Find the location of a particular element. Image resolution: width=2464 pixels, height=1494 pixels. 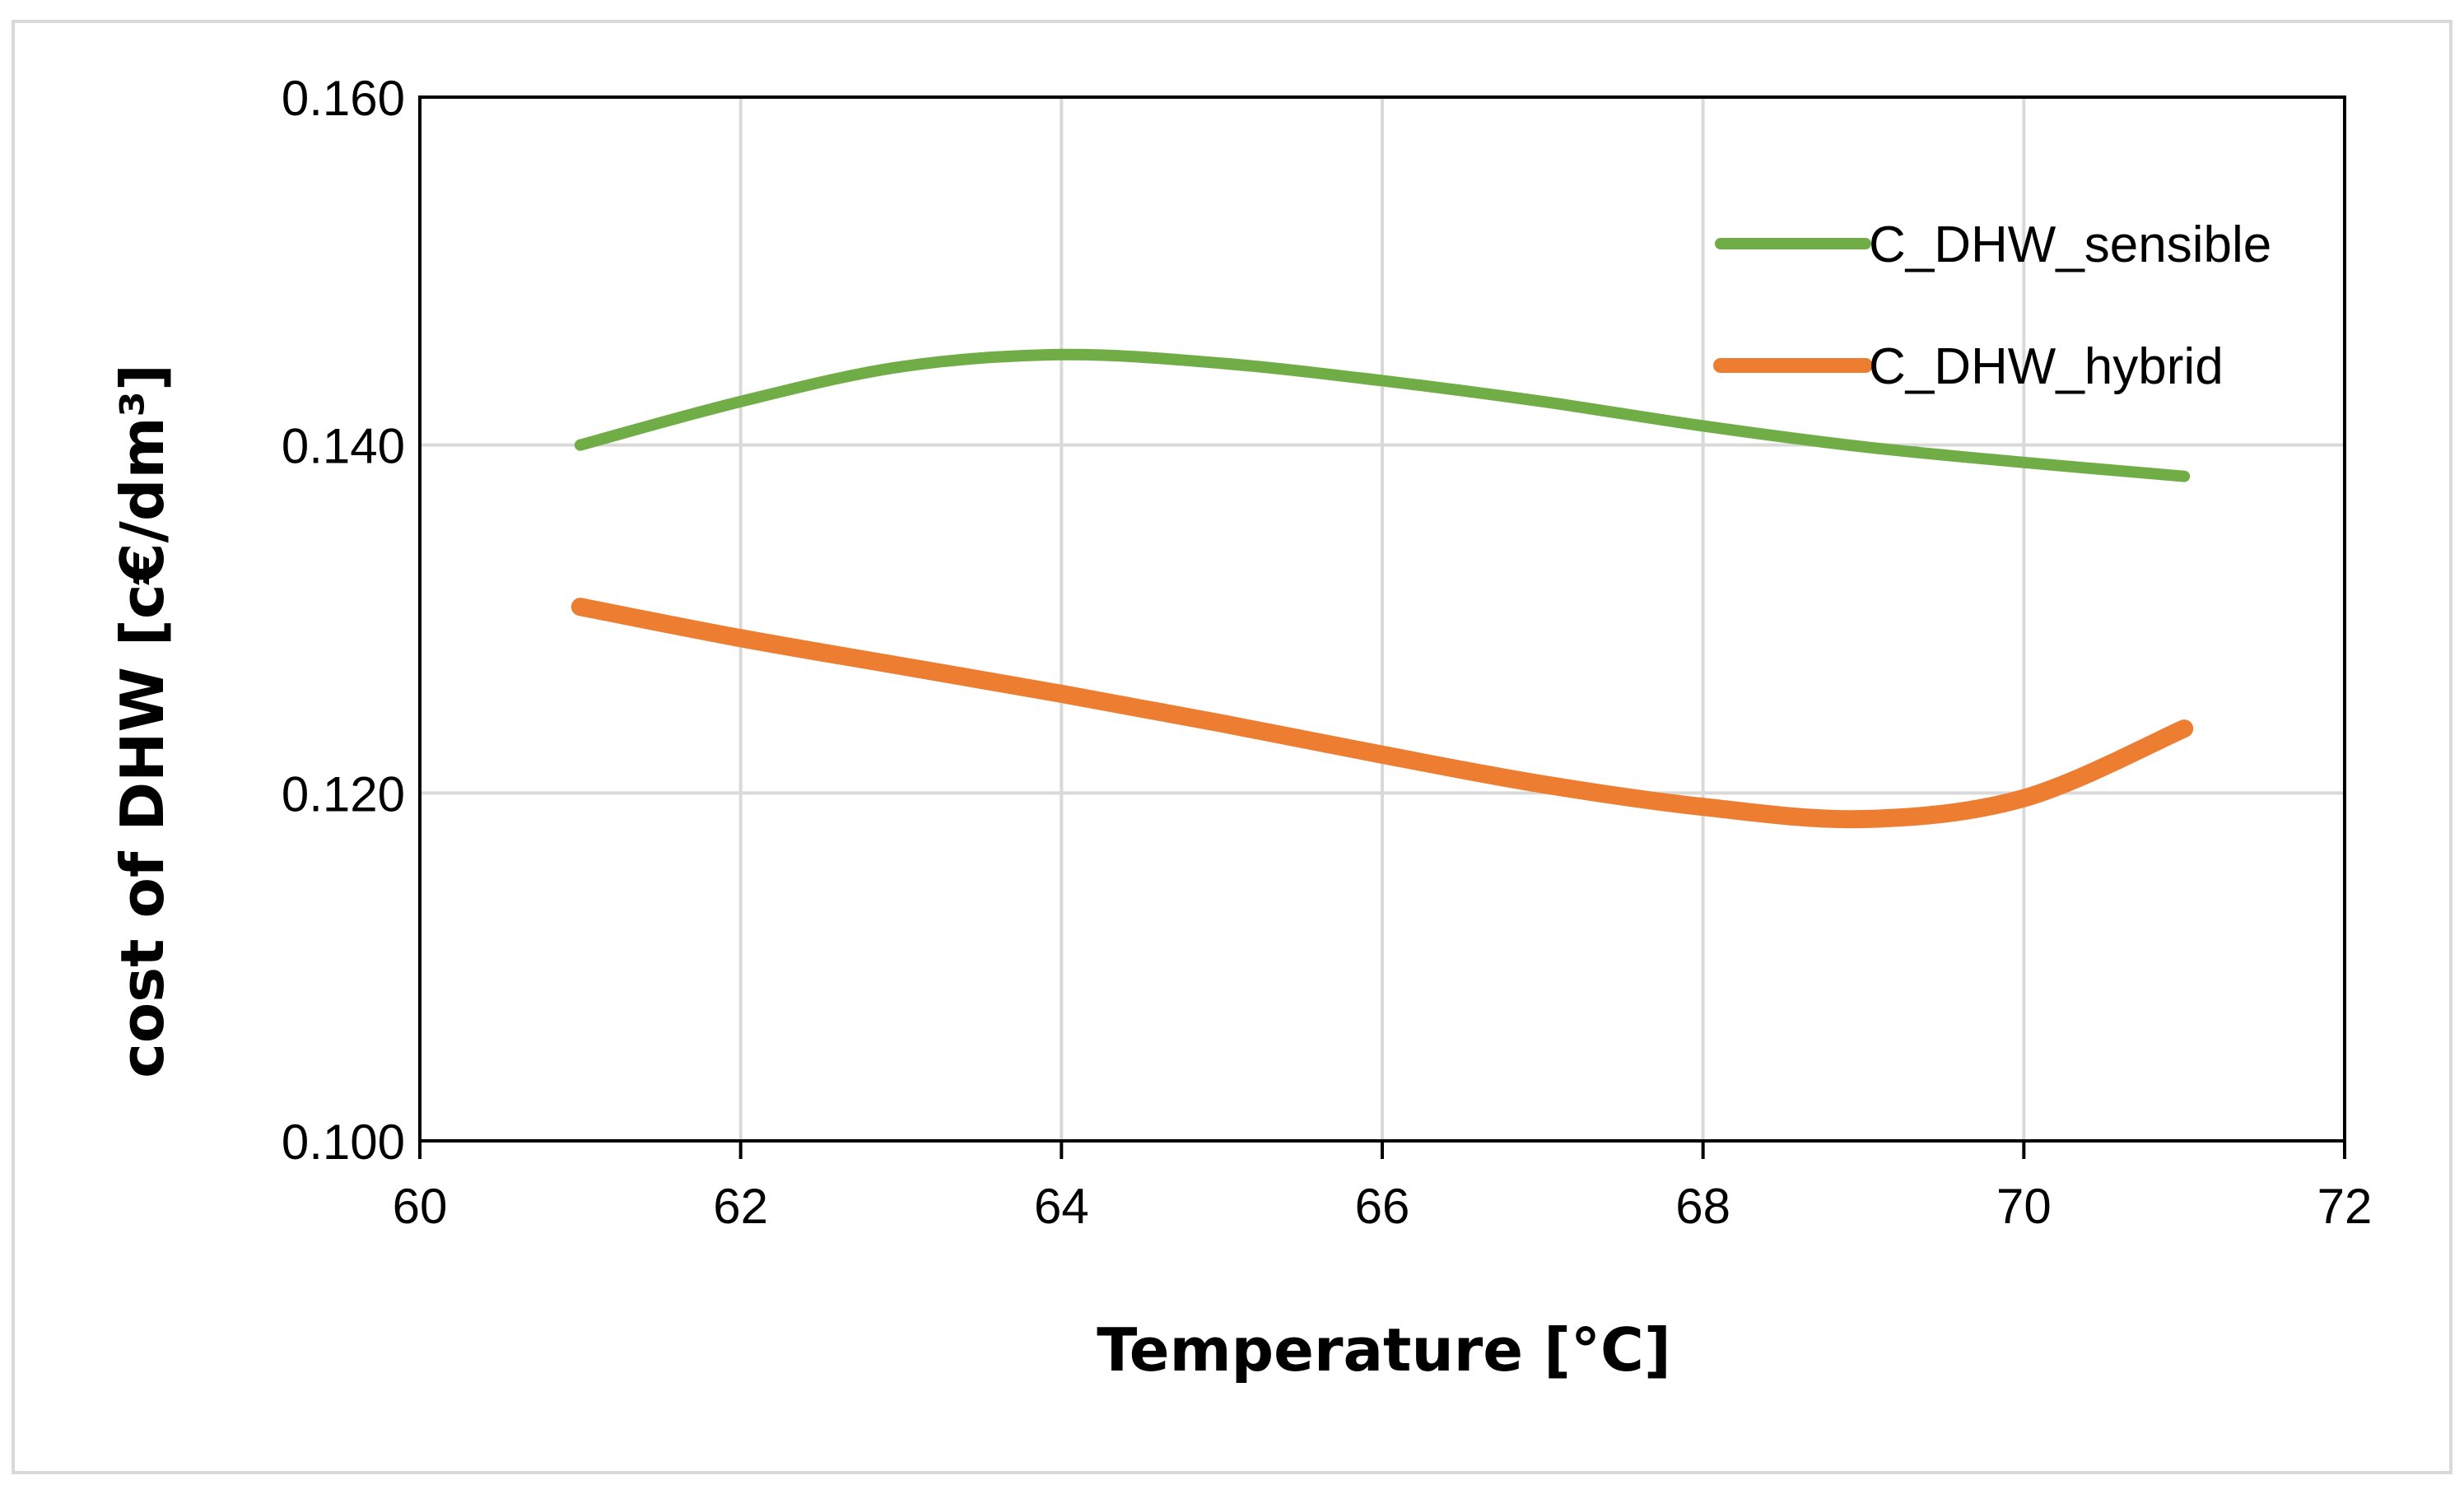

x-tick-label: 66 is located at coordinates (1383, 1206).